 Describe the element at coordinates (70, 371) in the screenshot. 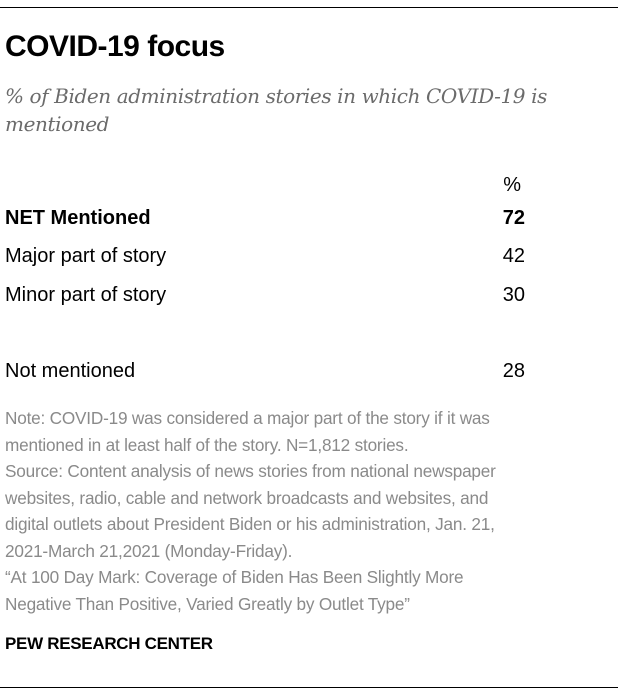

I see `row-label: Not mentioned` at that location.